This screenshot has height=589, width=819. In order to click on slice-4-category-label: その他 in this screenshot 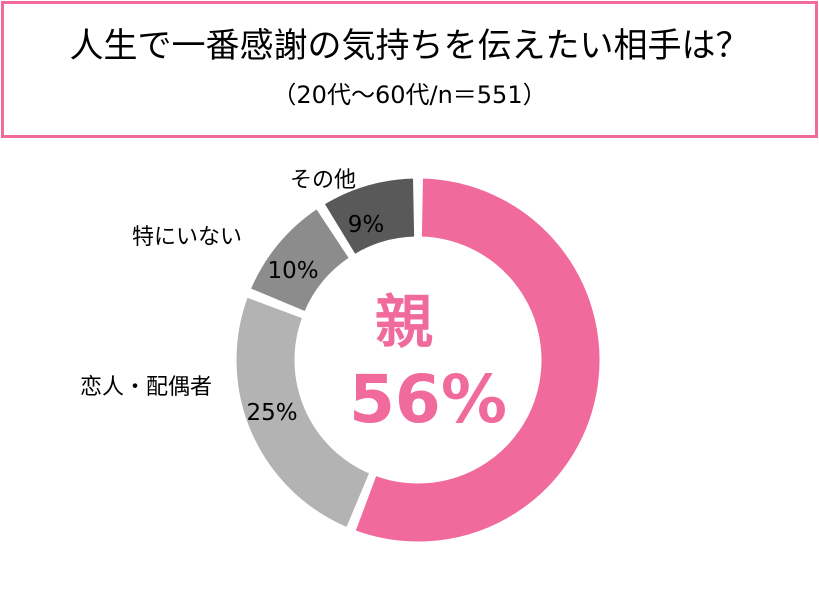, I will do `click(323, 180)`.